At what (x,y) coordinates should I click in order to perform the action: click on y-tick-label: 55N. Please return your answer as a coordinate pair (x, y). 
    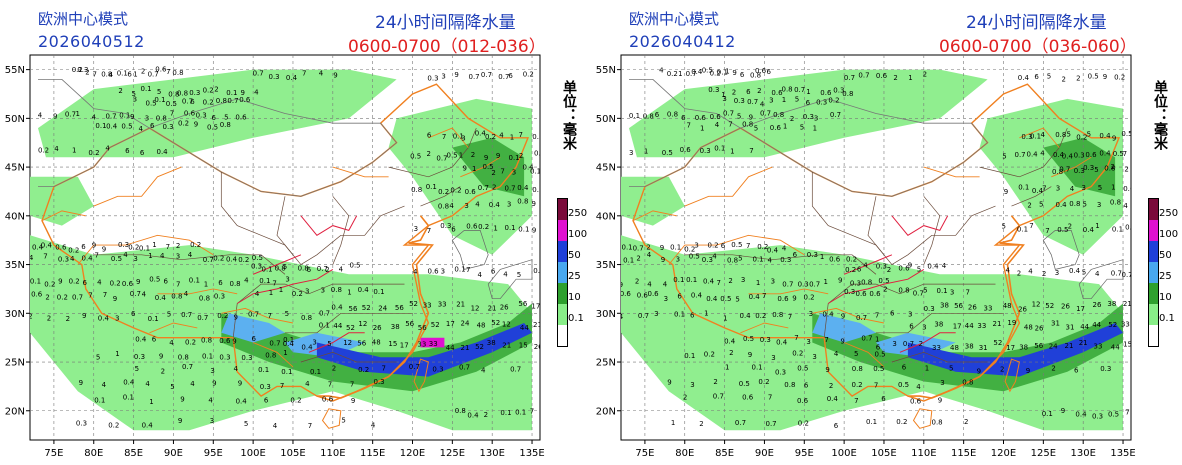
    Looking at the image, I should click on (606, 70).